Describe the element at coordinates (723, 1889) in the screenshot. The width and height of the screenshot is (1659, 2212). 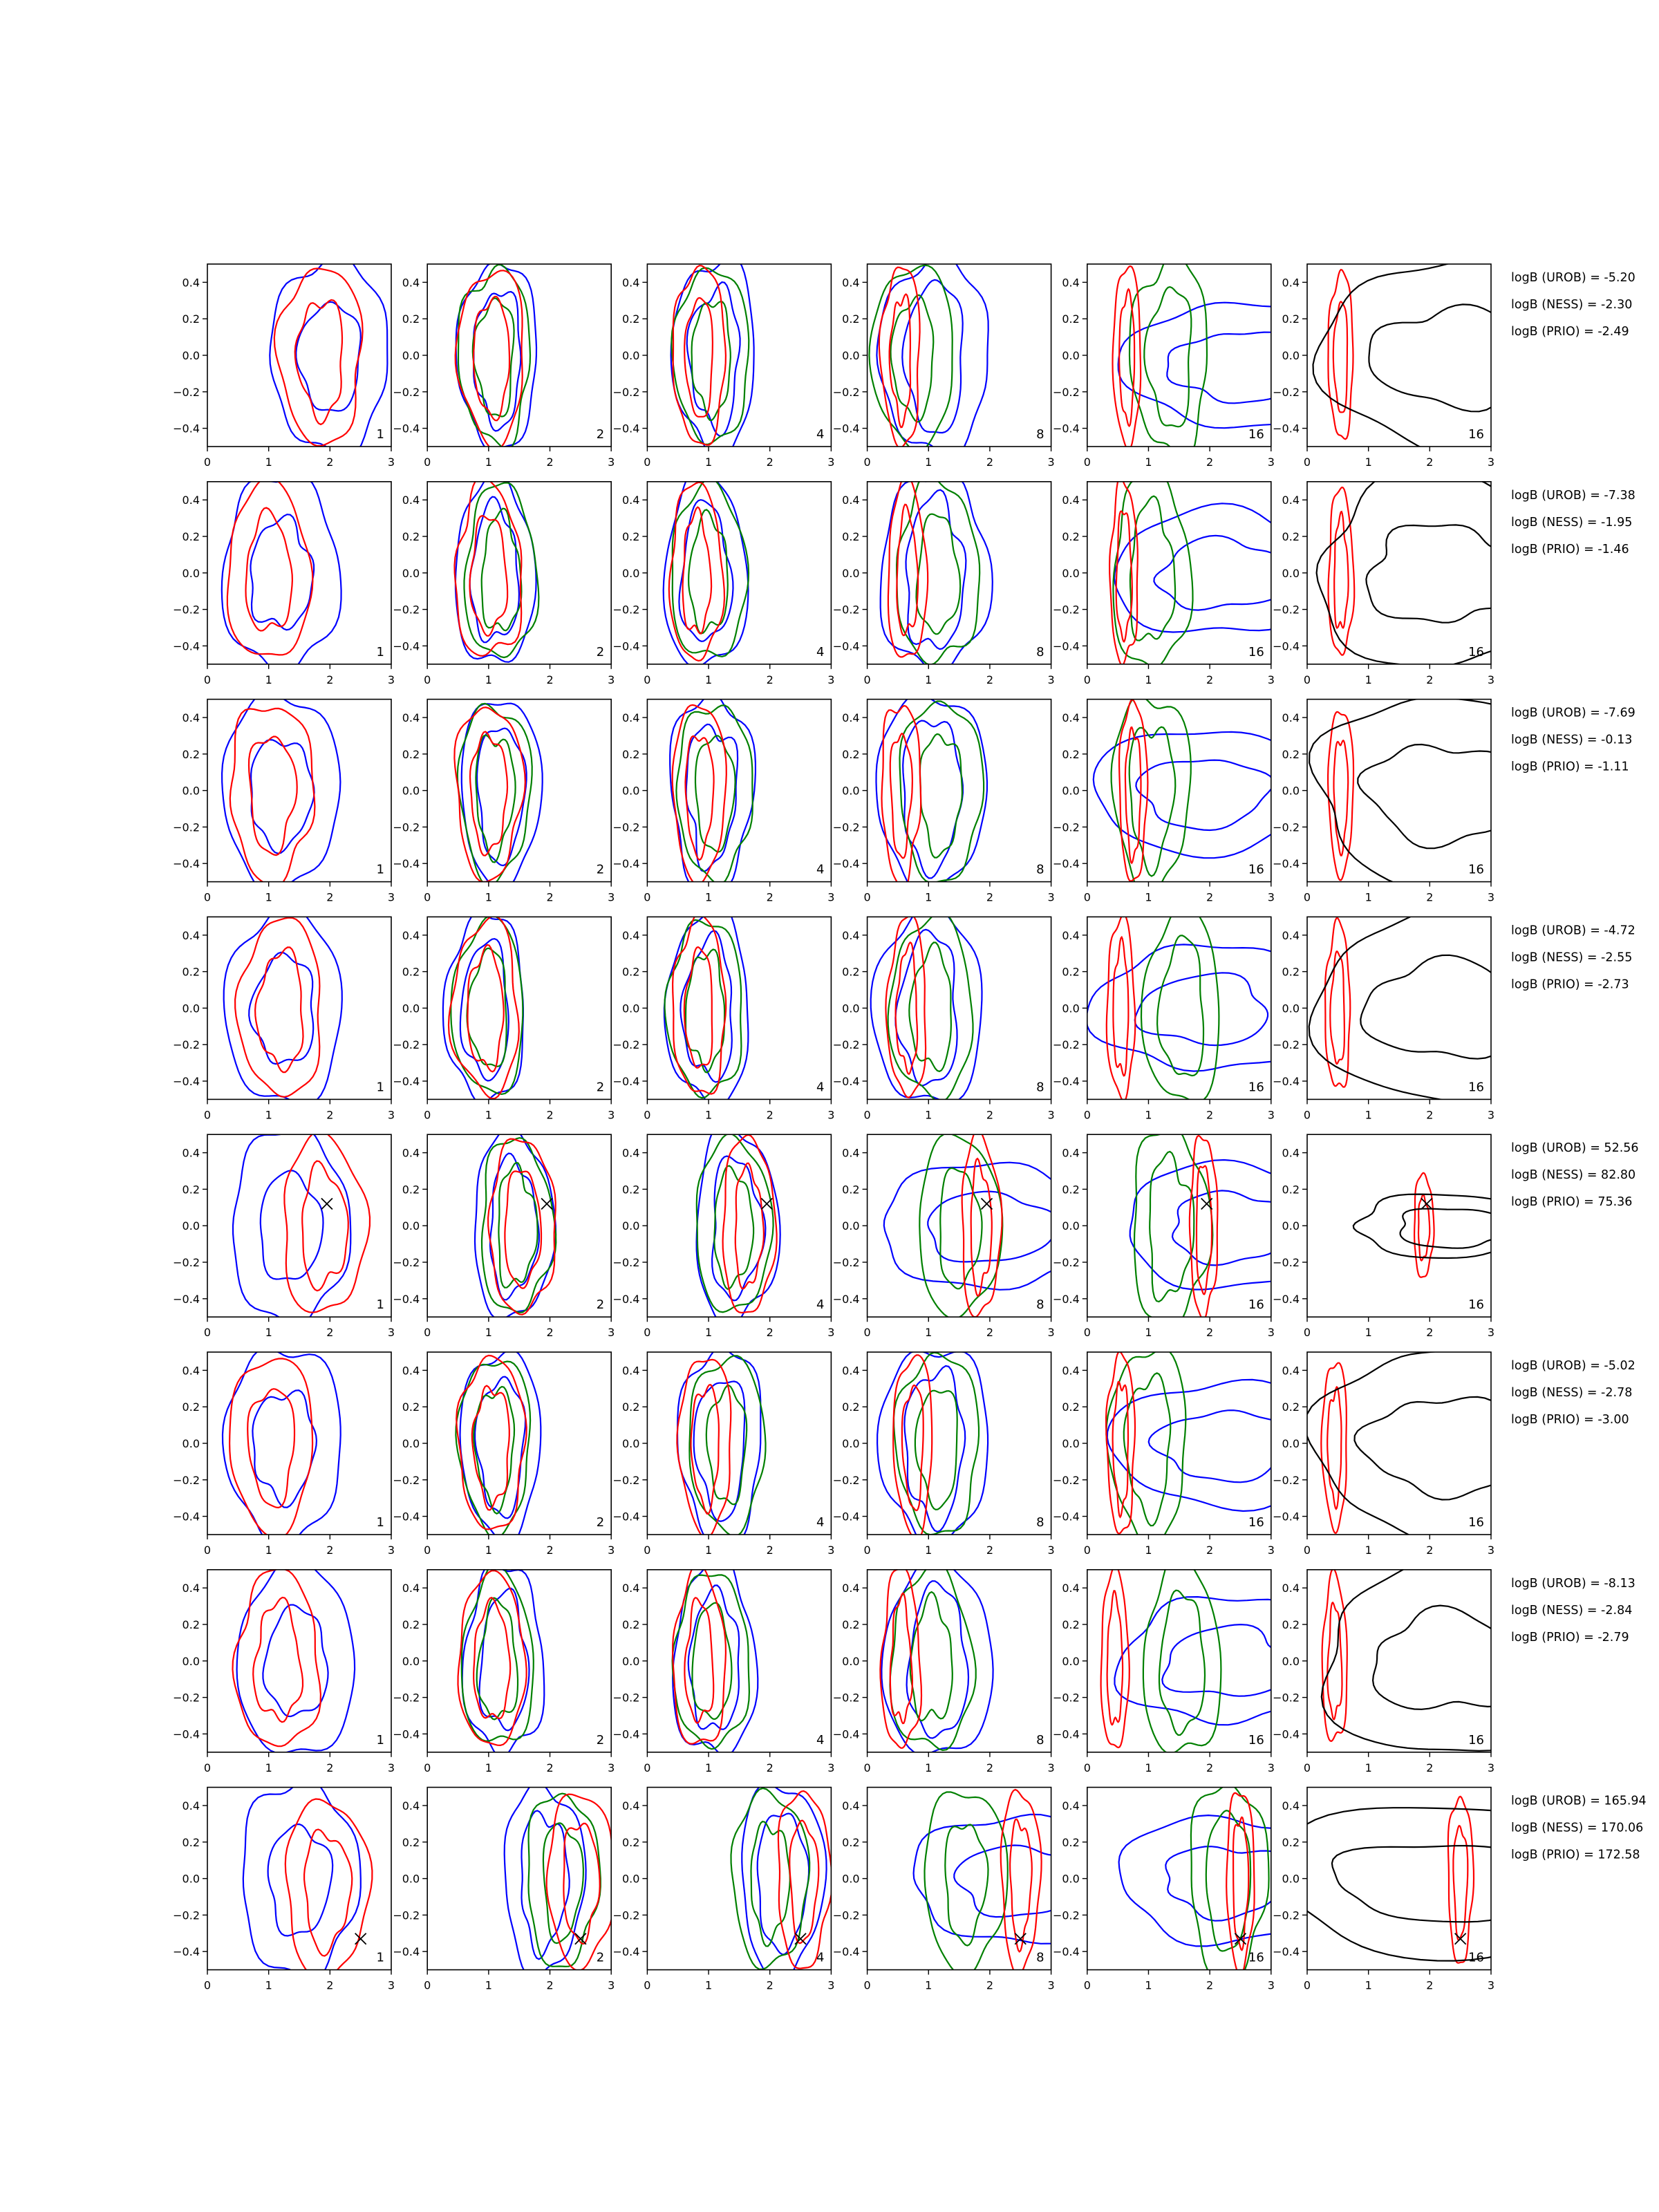
I see `panel-r8-c3: 0.4 0.2 0.0 −0.2 −0.4 0 1 2 3 4` at that location.